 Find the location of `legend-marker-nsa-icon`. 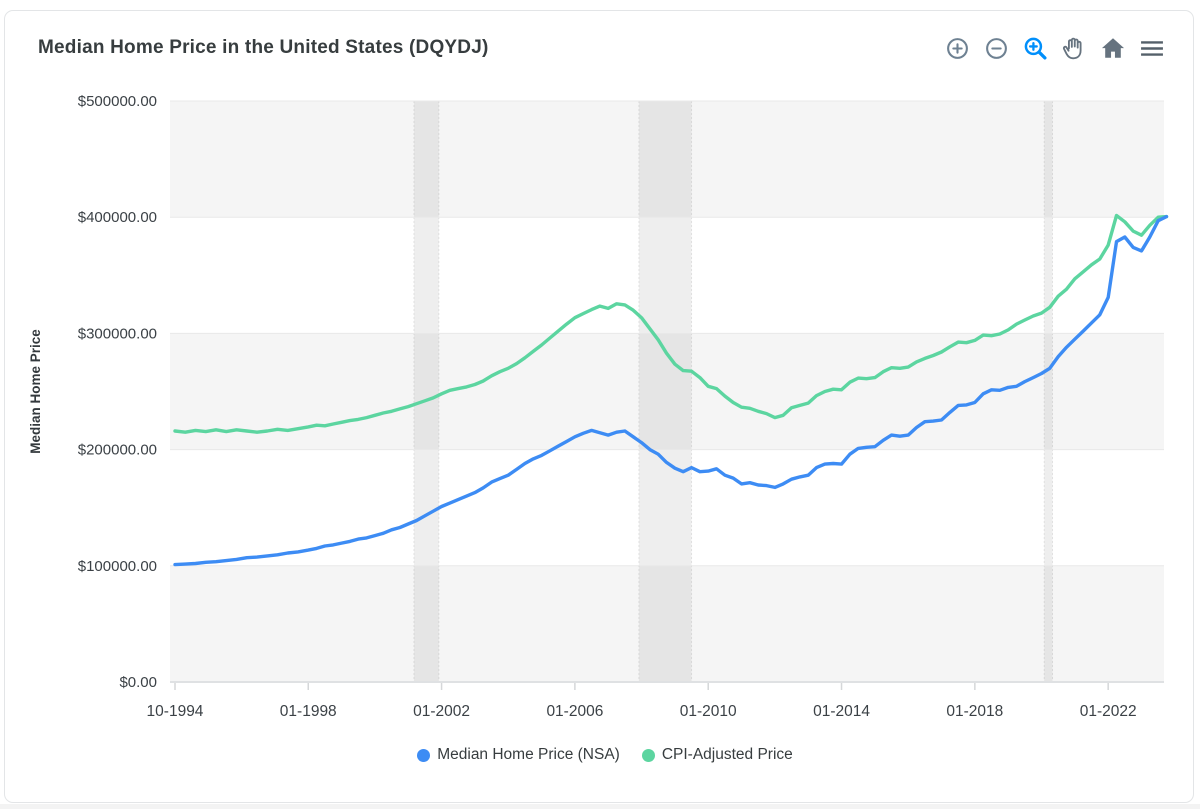

legend-marker-nsa-icon is located at coordinates (424, 755).